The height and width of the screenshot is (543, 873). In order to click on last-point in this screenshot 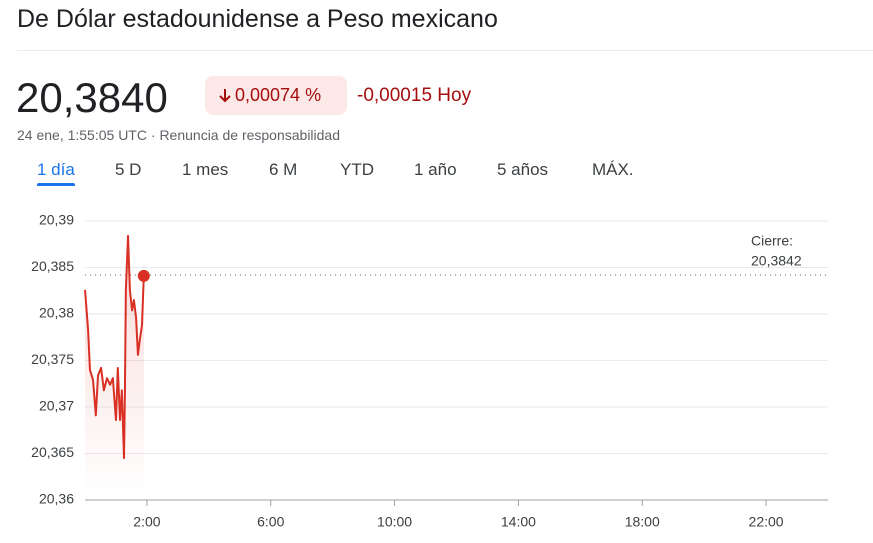, I will do `click(143, 275)`.